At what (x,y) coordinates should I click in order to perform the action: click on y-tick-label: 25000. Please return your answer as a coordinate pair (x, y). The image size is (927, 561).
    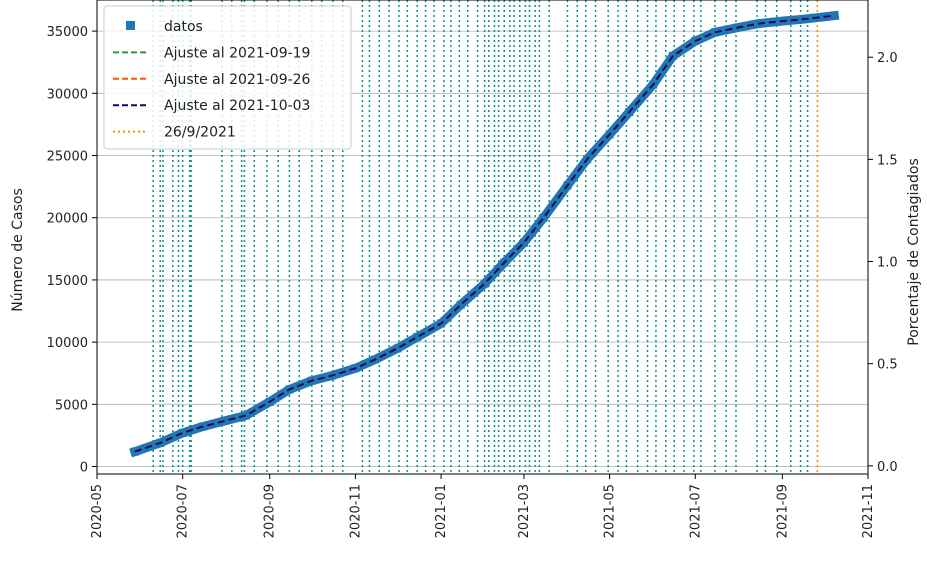
    Looking at the image, I should click on (67, 157).